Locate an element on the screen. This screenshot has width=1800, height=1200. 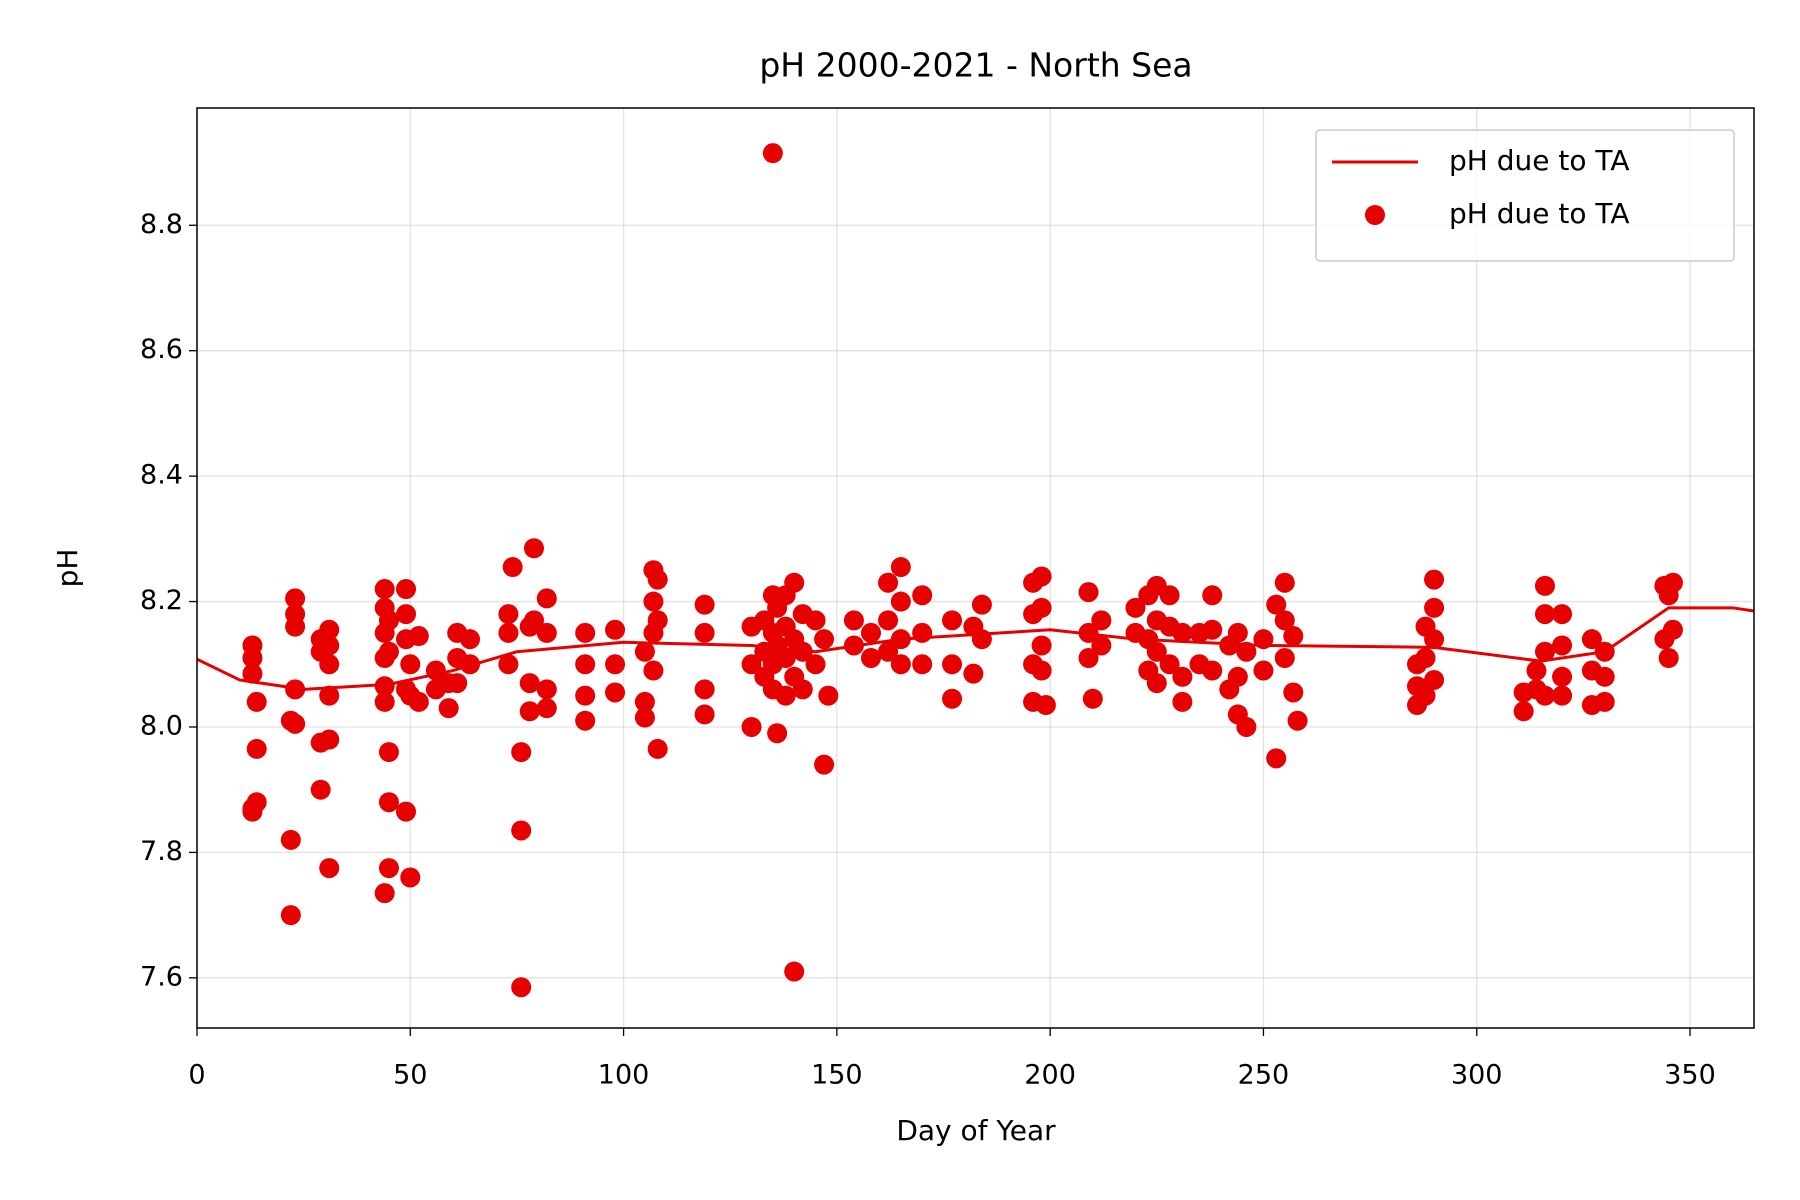
y-tick-label: 8.0 is located at coordinates (161, 725).